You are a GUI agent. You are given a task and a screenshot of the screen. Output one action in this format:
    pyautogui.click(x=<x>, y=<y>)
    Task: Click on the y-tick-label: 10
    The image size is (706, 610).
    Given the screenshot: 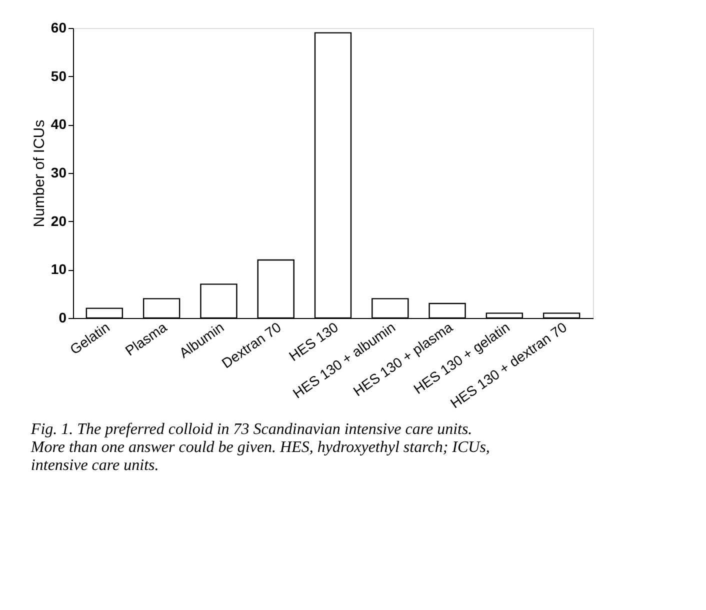 What is the action you would take?
    pyautogui.click(x=58, y=269)
    